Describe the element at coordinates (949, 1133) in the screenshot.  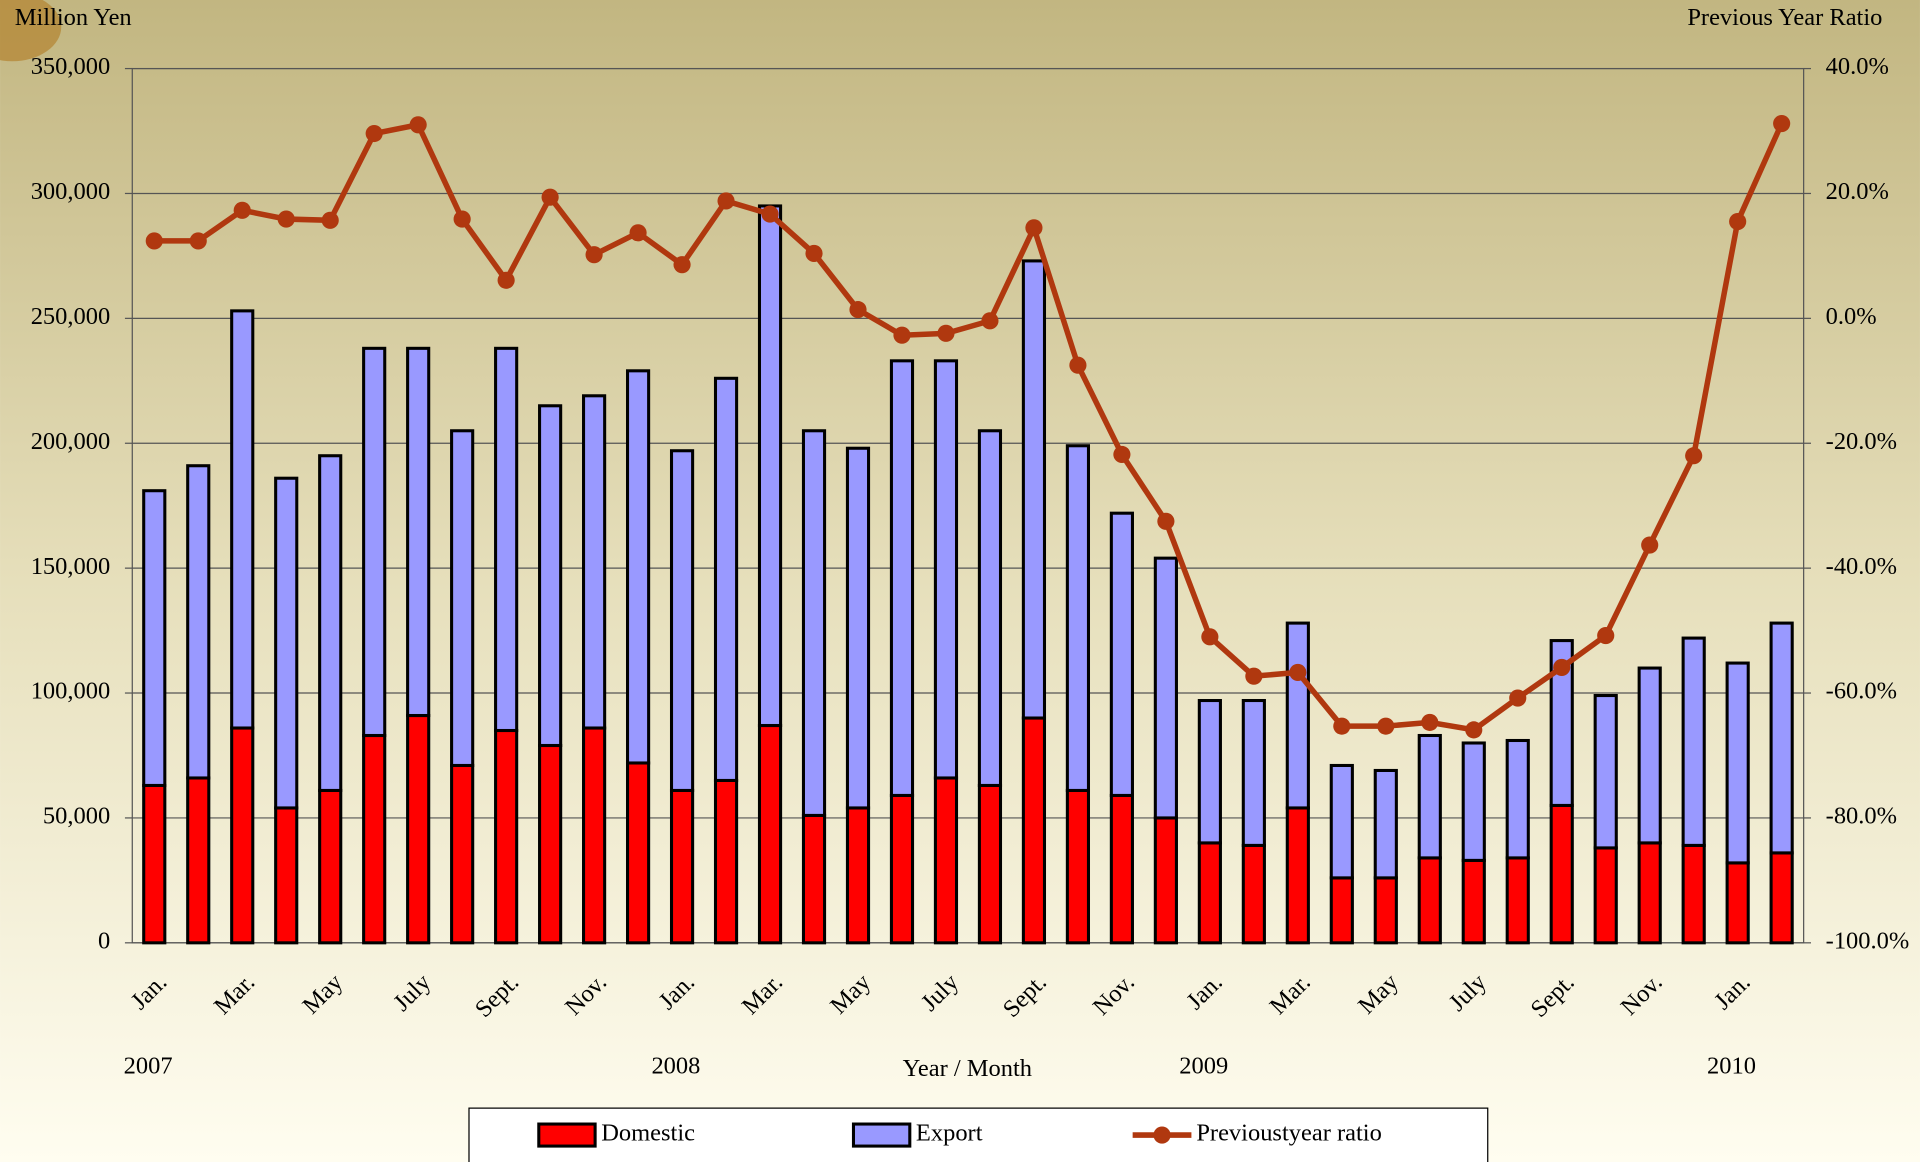
I see `legend-label: Export` at that location.